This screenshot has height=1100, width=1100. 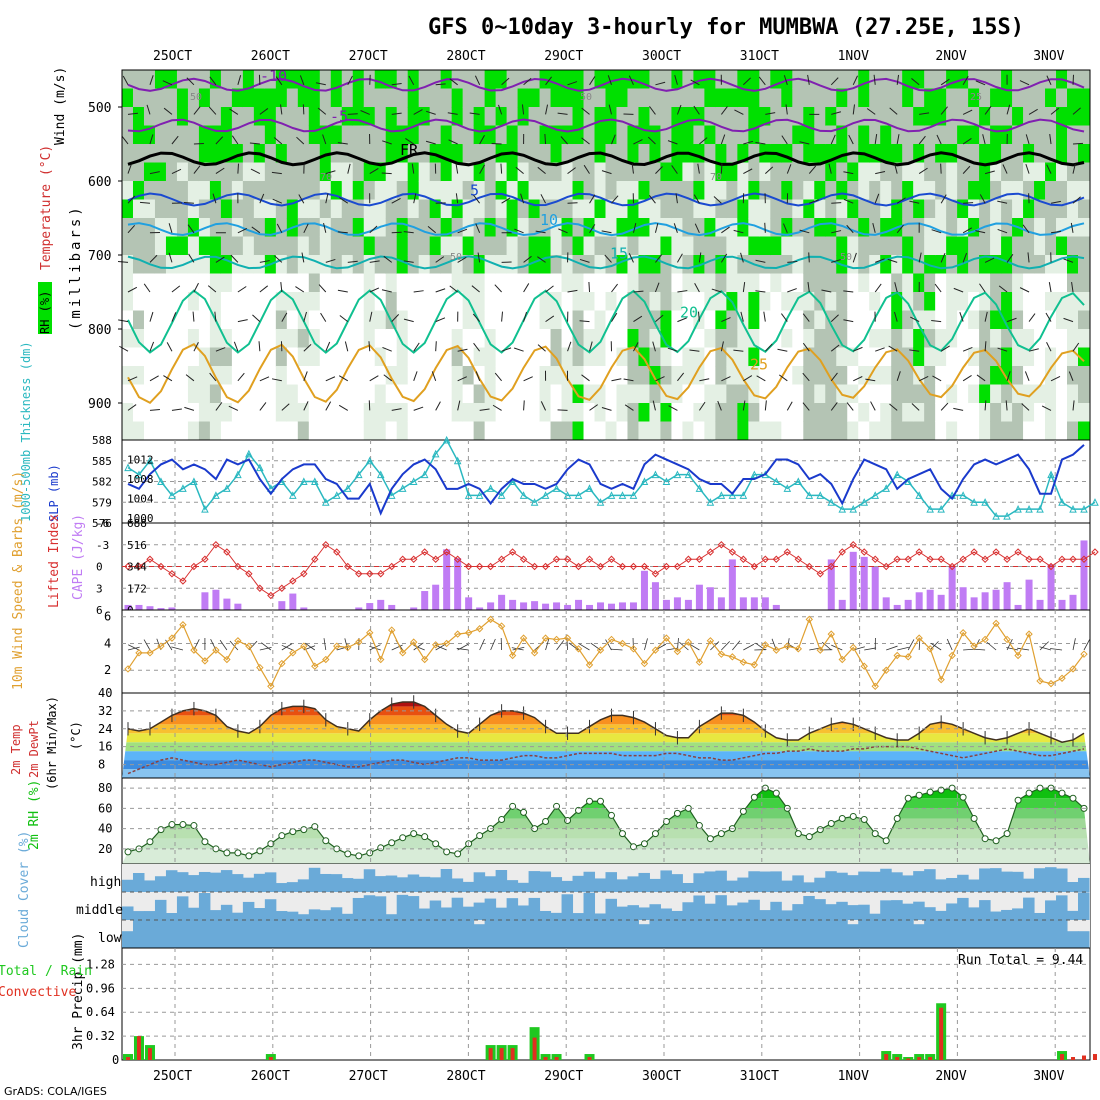 I want to click on pressure-tick-label: 800, so click(x=99, y=330).